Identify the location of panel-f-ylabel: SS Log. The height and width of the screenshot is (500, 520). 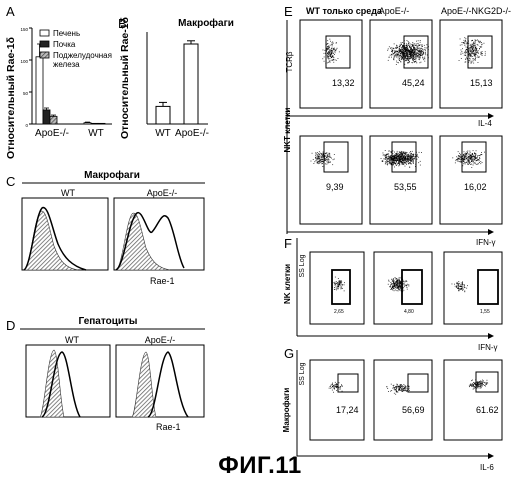
(302, 265).